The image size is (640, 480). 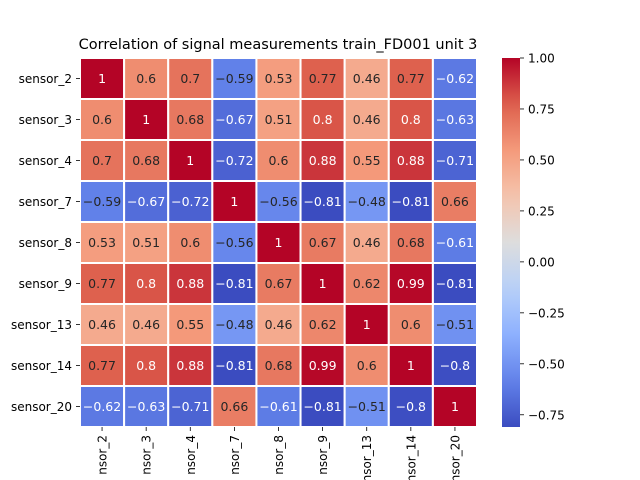 I want to click on colorbar-tick-label: −0.25, so click(x=546, y=313).